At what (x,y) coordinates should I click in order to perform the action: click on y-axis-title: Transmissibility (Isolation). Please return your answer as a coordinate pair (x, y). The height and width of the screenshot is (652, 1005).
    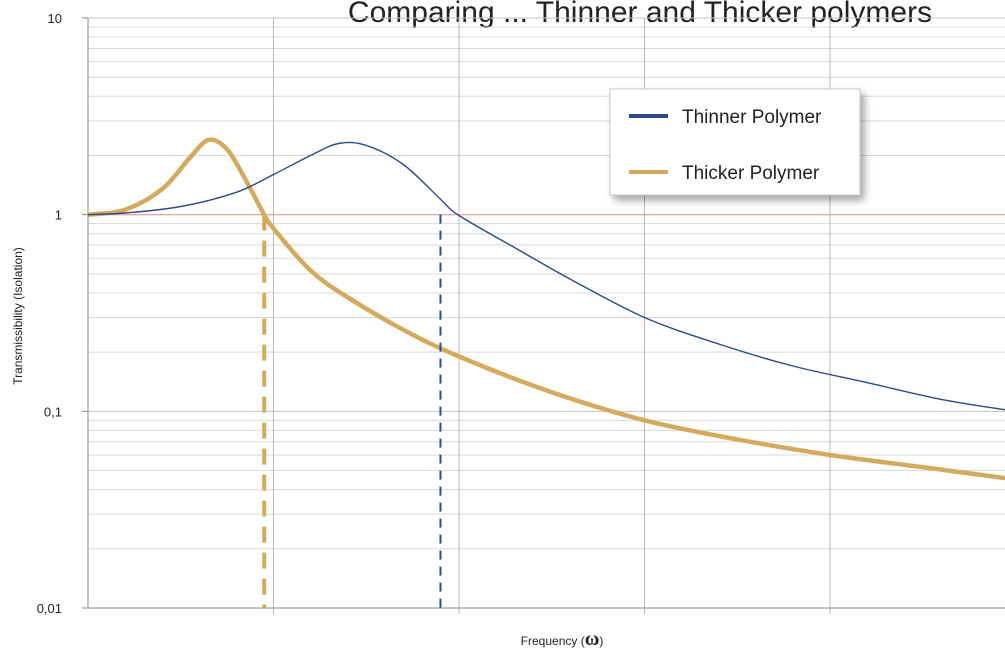
    Looking at the image, I should click on (18, 316).